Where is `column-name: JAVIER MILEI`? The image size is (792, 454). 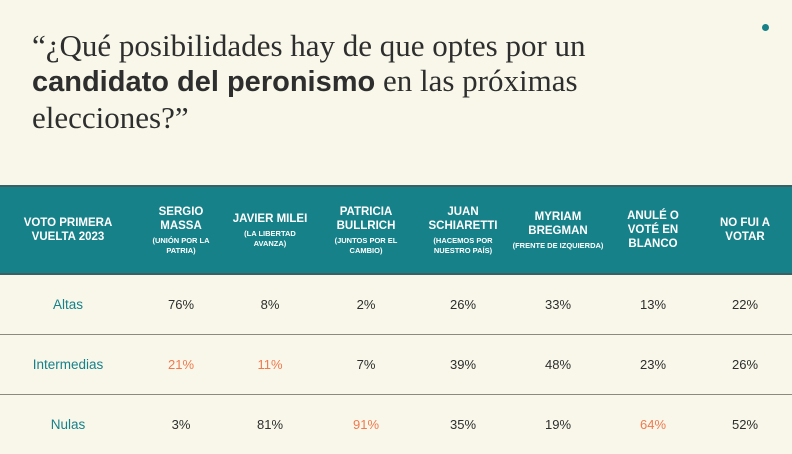 column-name: JAVIER MILEI is located at coordinates (270, 219).